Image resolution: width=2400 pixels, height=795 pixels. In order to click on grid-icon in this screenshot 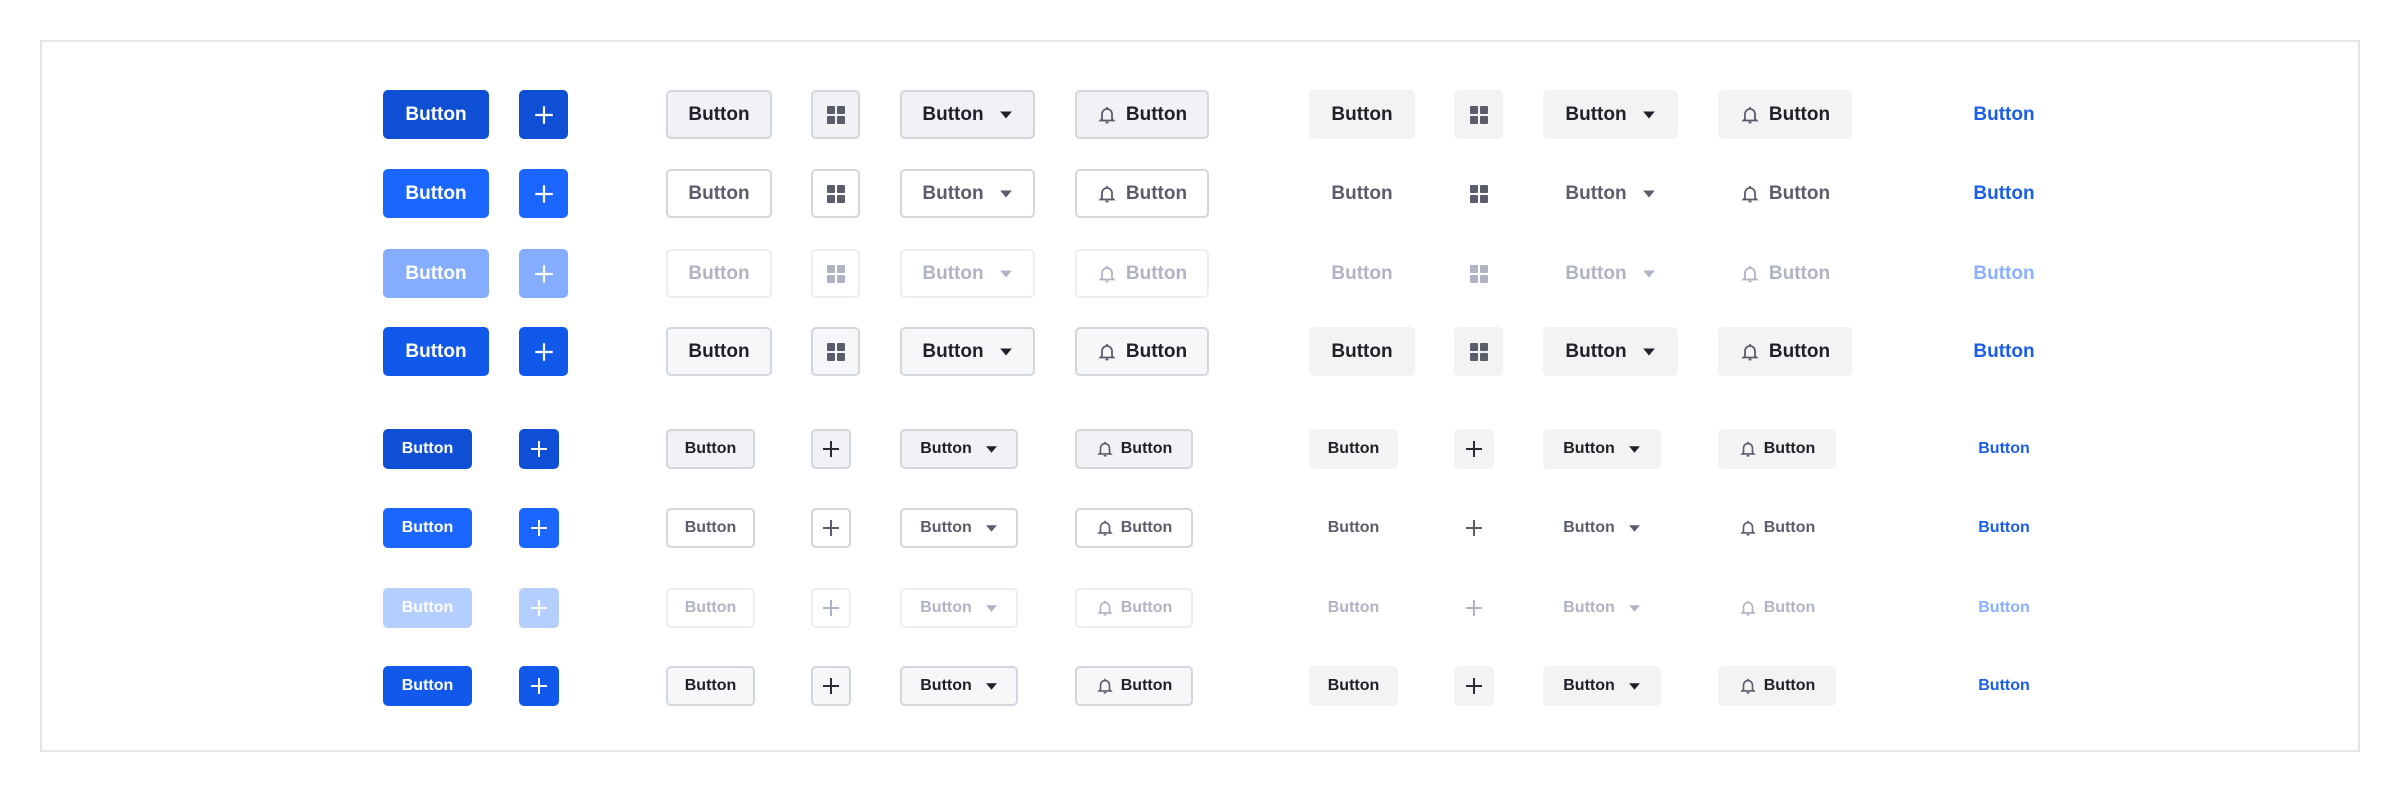, I will do `click(836, 274)`.